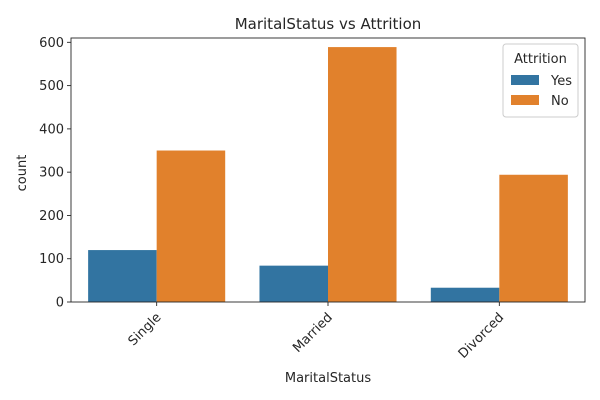 The width and height of the screenshot is (600, 400). Describe the element at coordinates (191, 226) in the screenshot. I see `bar-single-no` at that location.